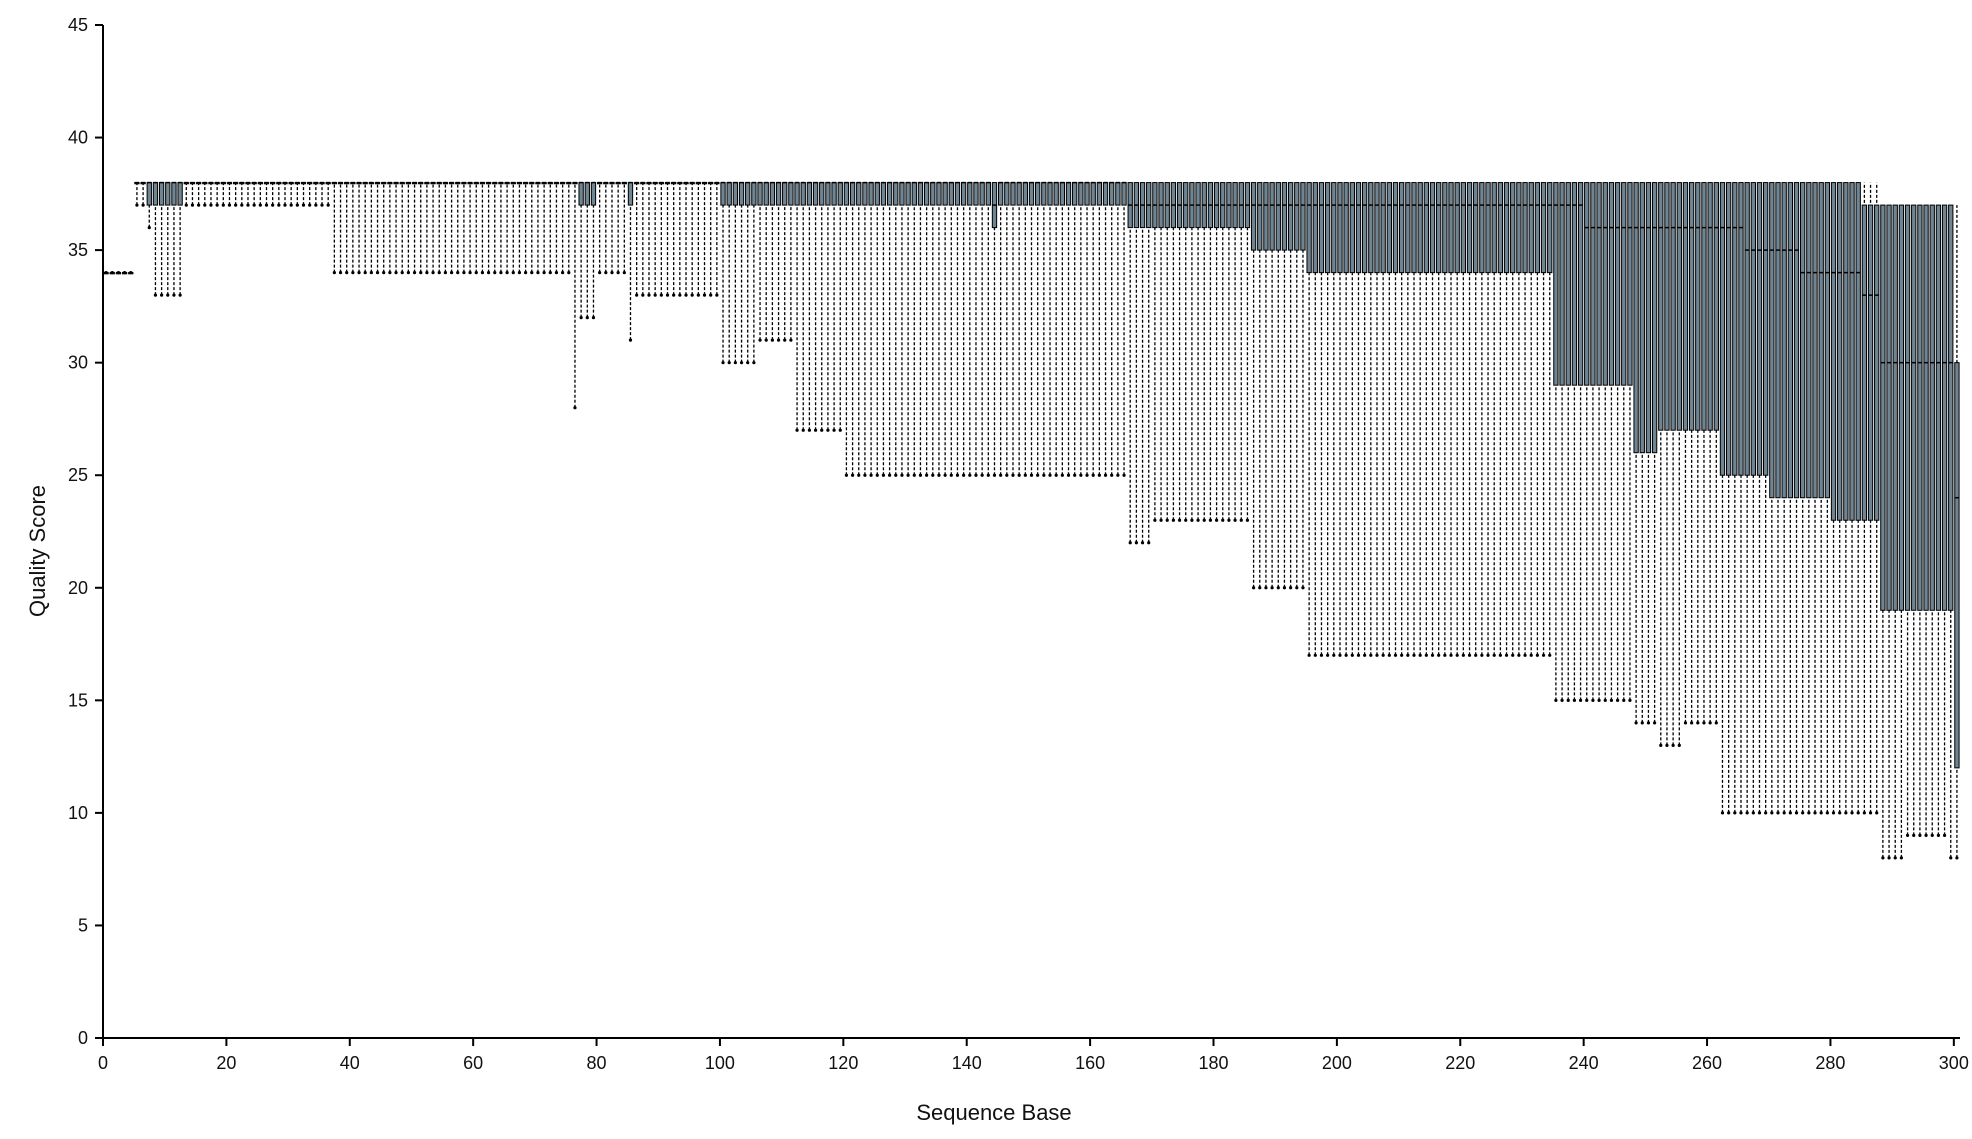 This screenshot has height=1139, width=1972. I want to click on x-tick-label: 300, so click(1954, 1063).